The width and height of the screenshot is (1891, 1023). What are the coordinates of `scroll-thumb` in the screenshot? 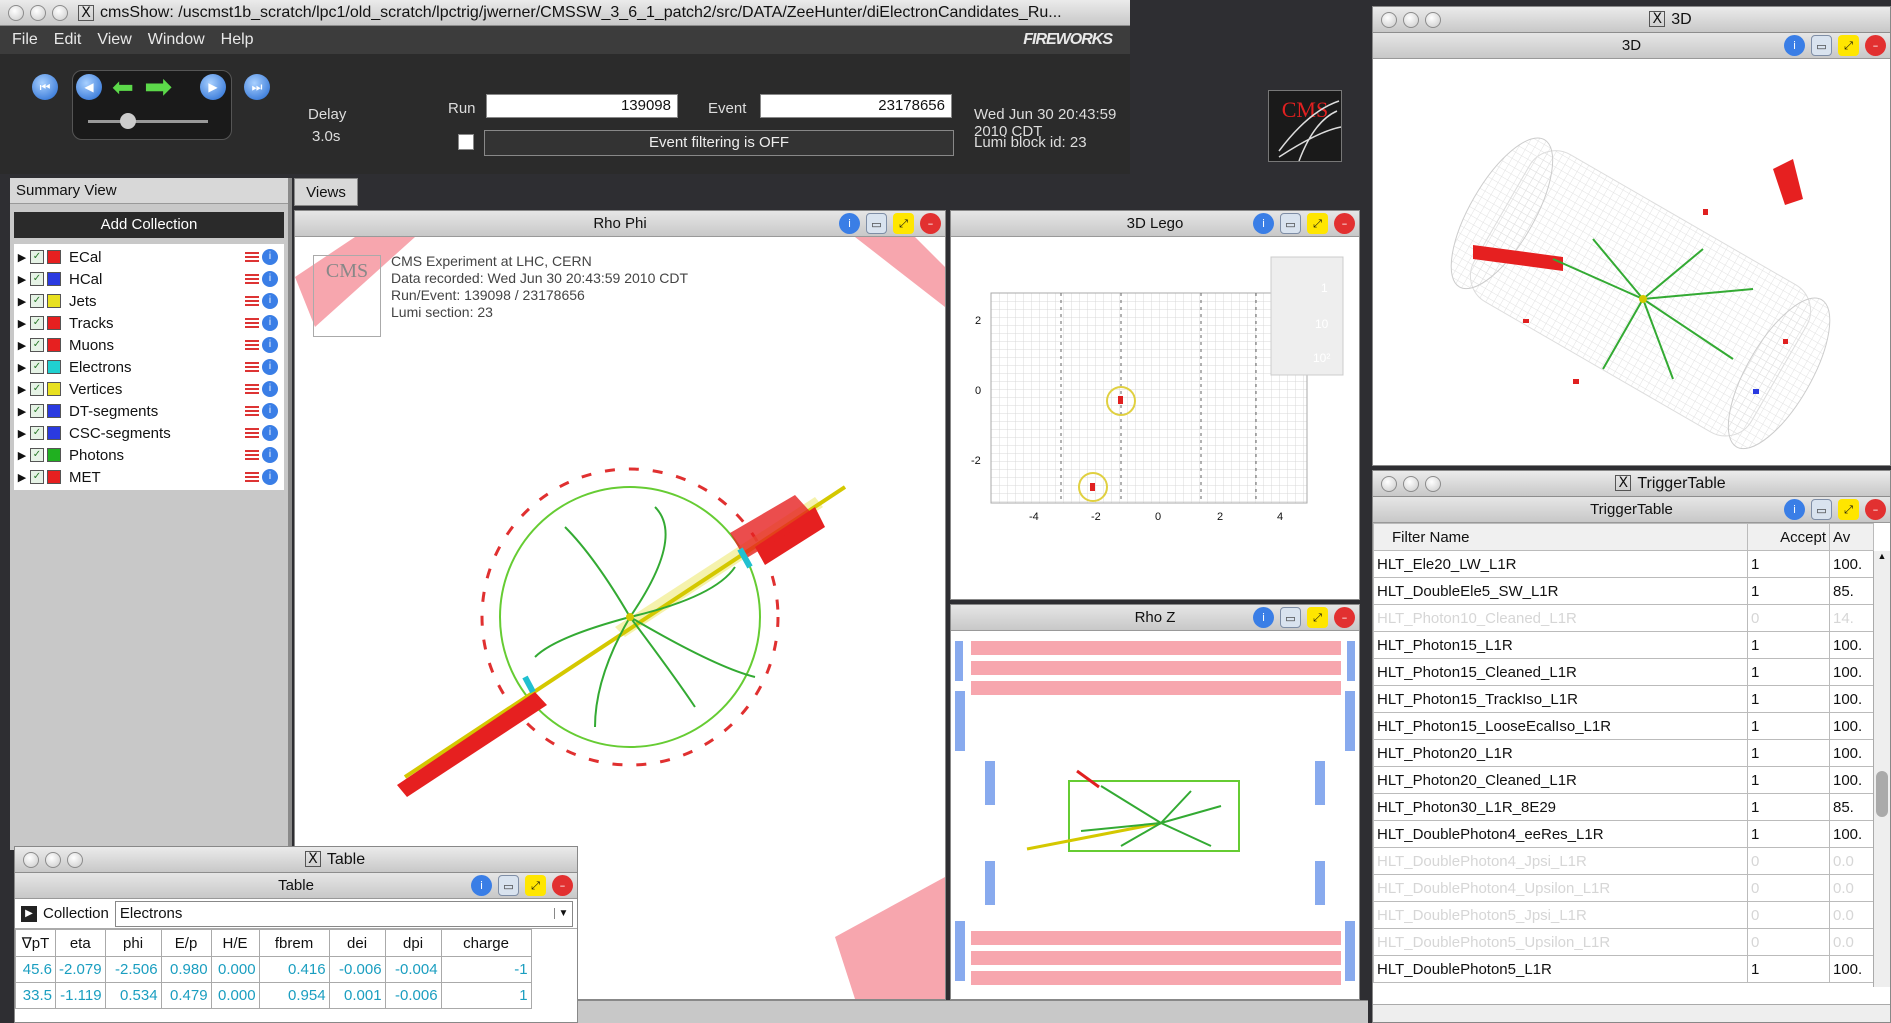 It's located at (1882, 794).